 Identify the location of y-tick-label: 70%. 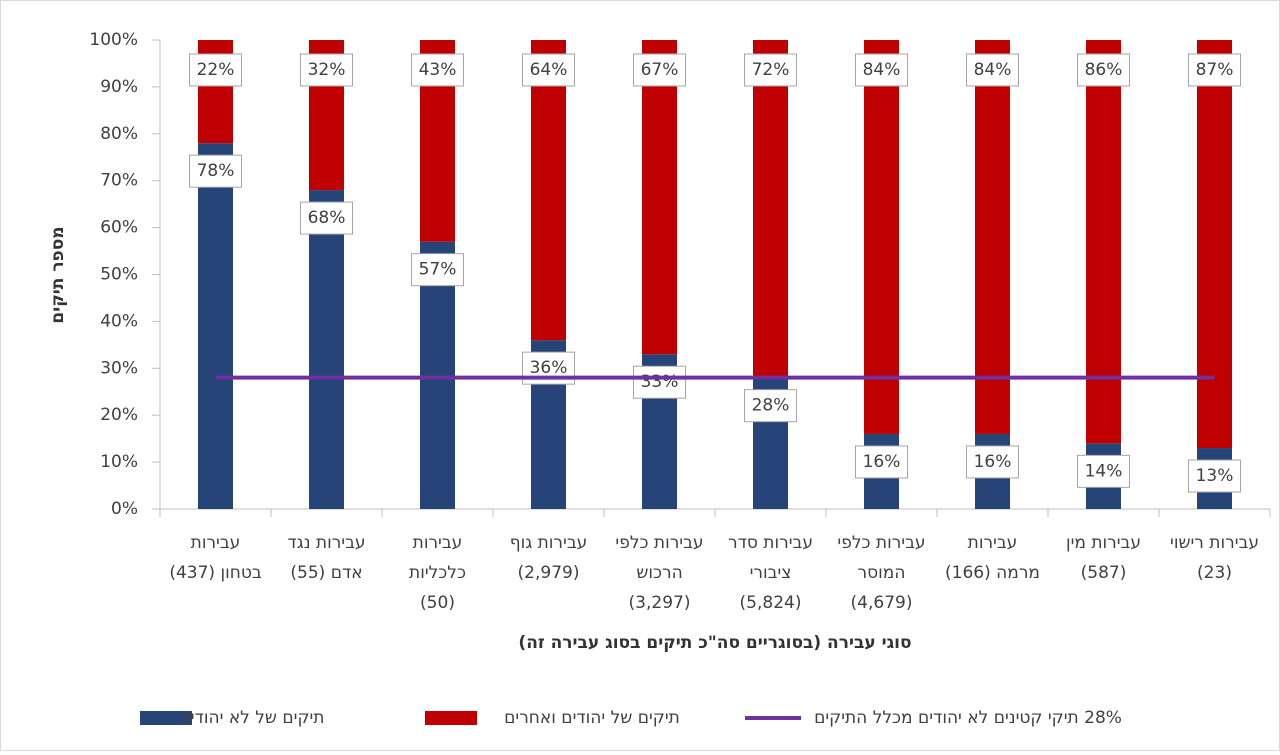
(119, 181).